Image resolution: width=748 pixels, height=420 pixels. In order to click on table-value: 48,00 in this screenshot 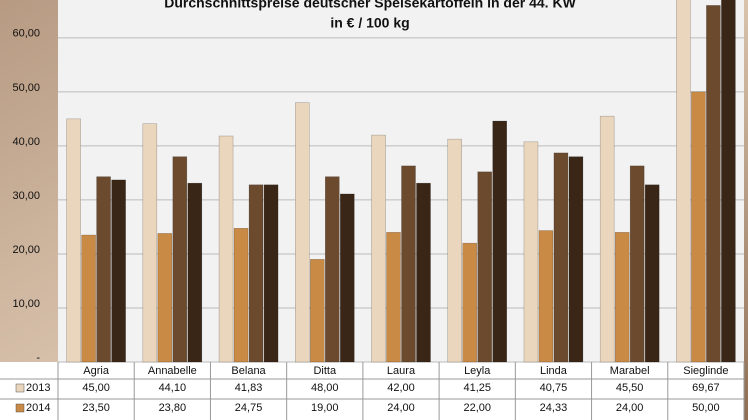, I will do `click(325, 388)`.